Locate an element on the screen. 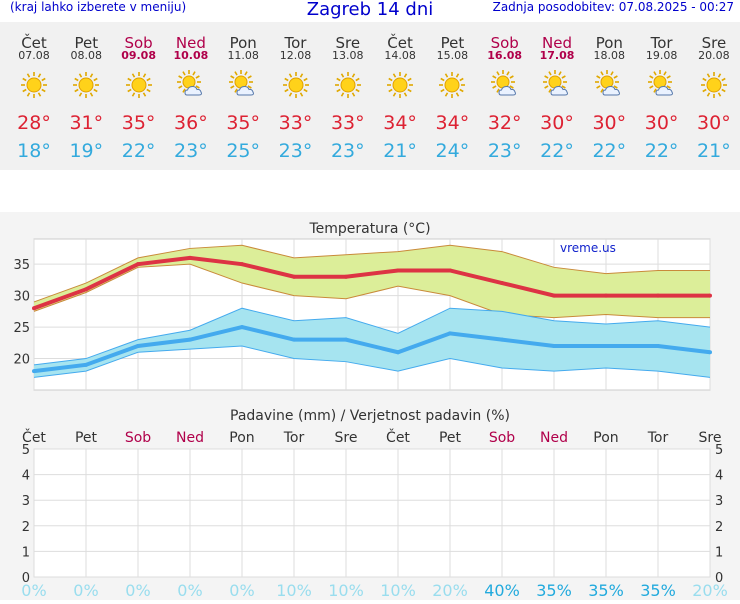 The width and height of the screenshot is (740, 604). min-temp: 25° is located at coordinates (243, 151).